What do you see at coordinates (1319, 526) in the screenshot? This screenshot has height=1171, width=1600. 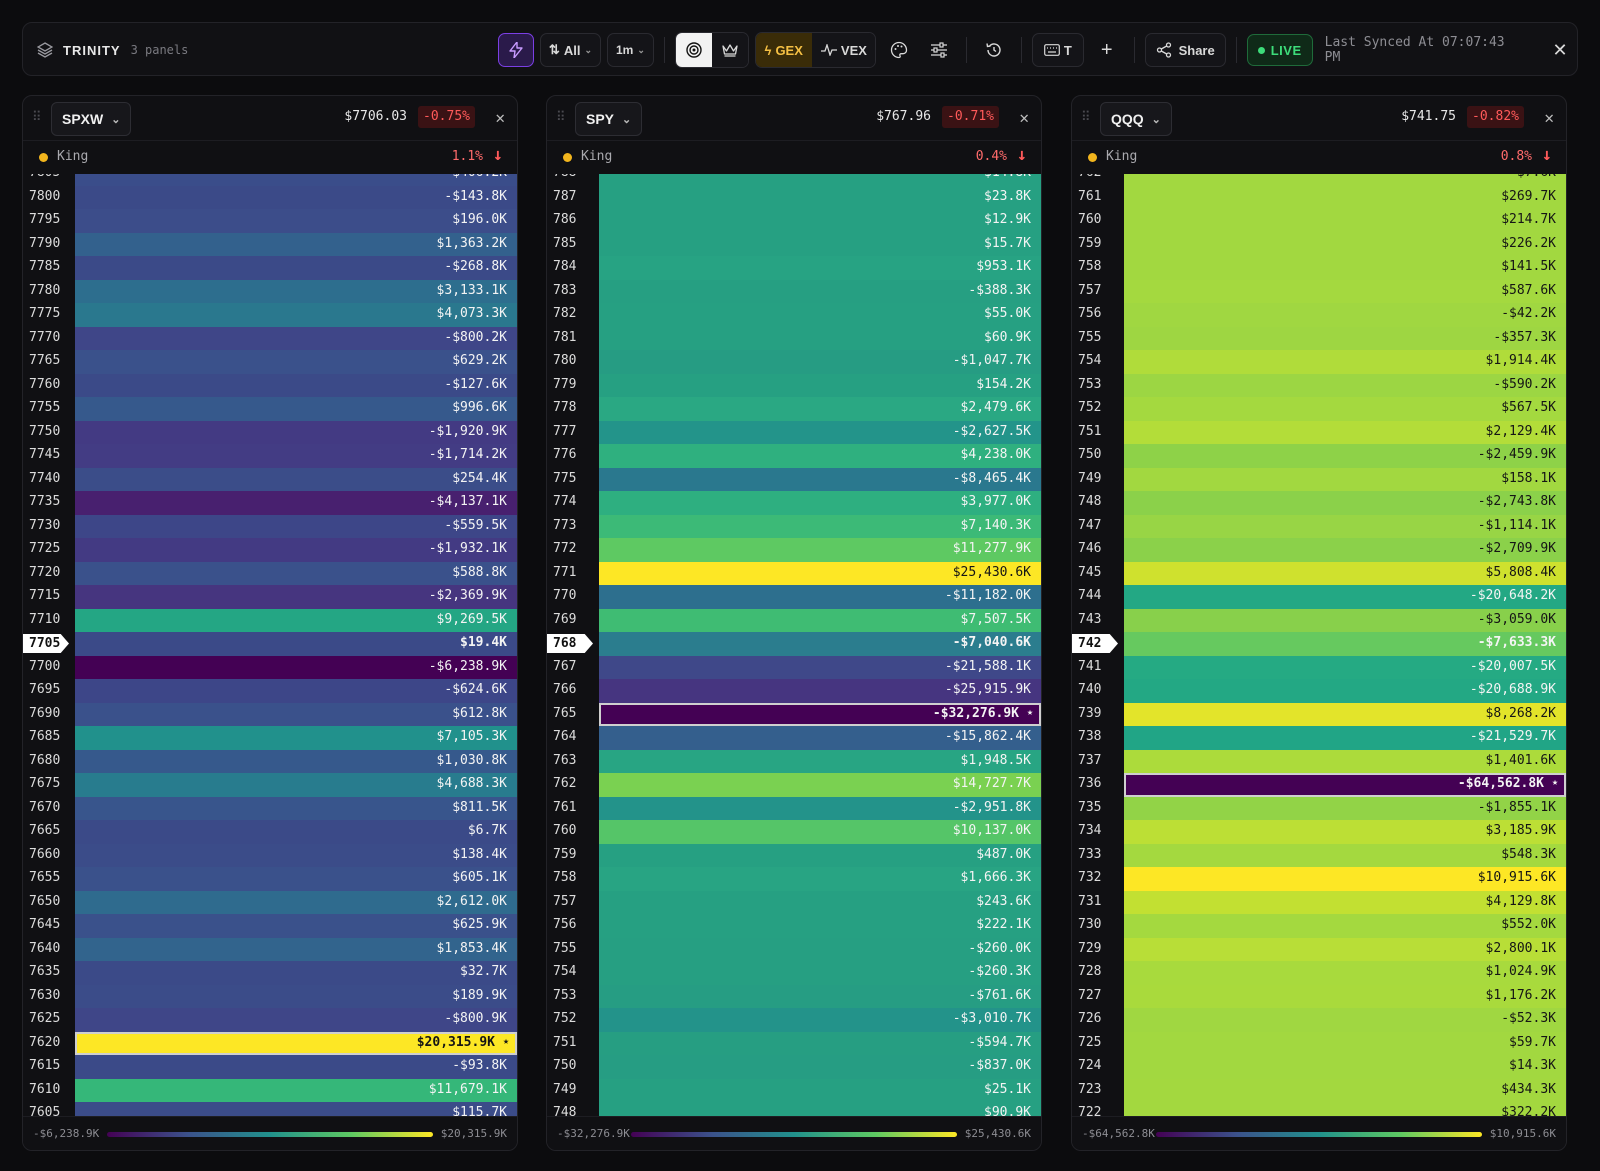 I see `strike-row: 747 -$1,114.1K` at bounding box center [1319, 526].